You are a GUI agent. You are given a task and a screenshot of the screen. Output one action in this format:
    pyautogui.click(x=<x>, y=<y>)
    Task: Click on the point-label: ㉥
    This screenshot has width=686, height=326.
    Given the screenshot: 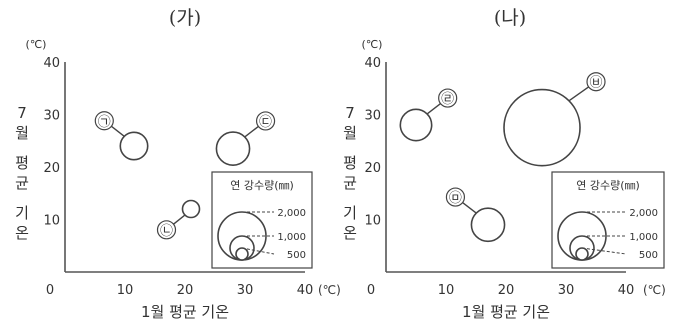 What is the action you would take?
    pyautogui.click(x=596, y=83)
    